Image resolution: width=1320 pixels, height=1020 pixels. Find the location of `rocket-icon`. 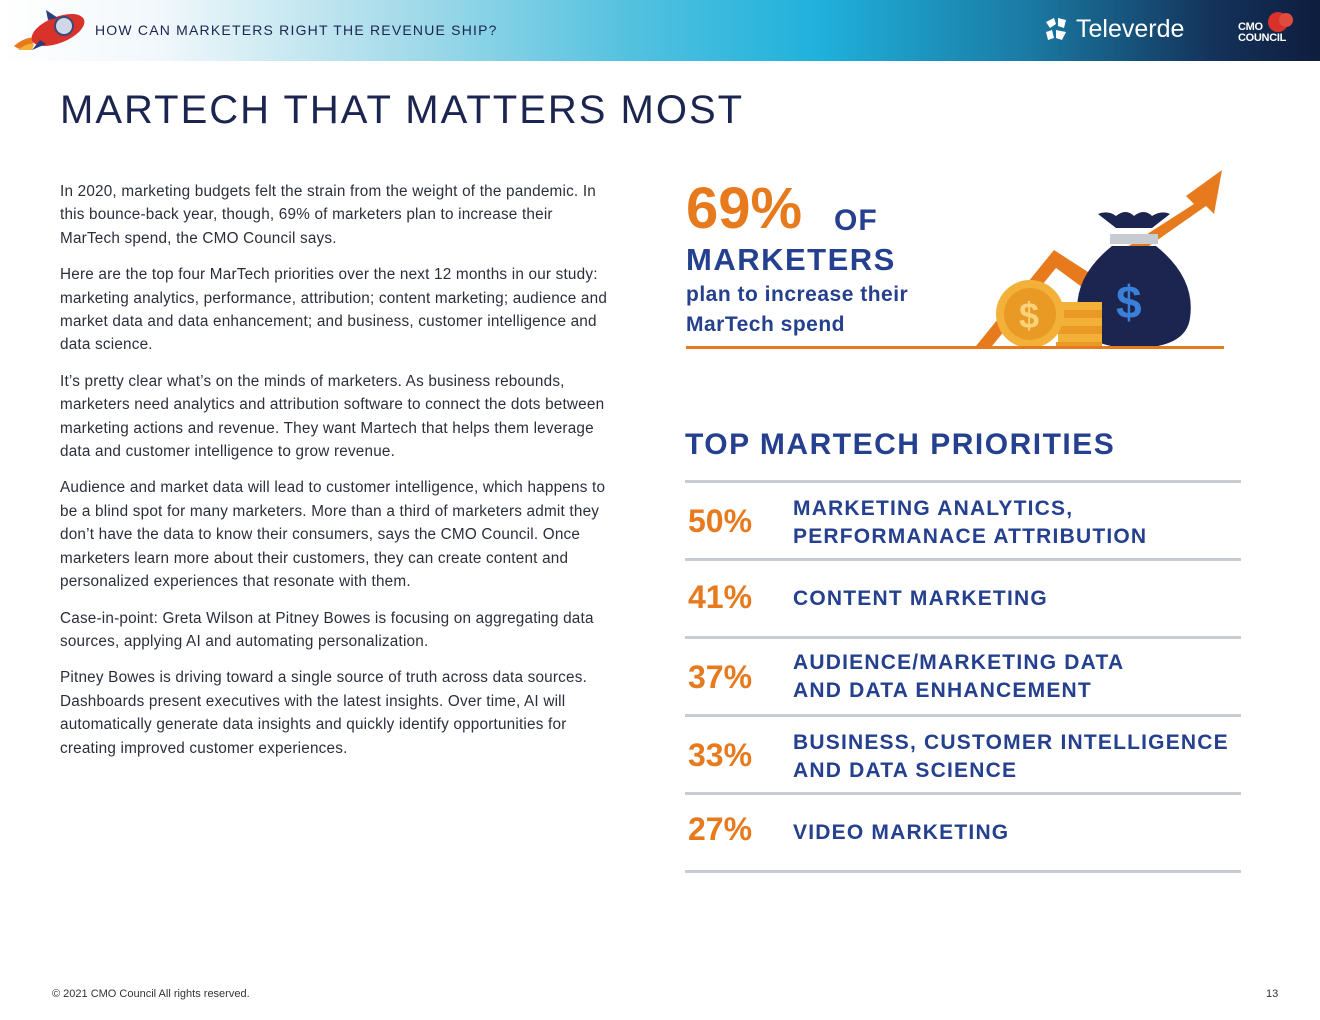

rocket-icon is located at coordinates (49, 30).